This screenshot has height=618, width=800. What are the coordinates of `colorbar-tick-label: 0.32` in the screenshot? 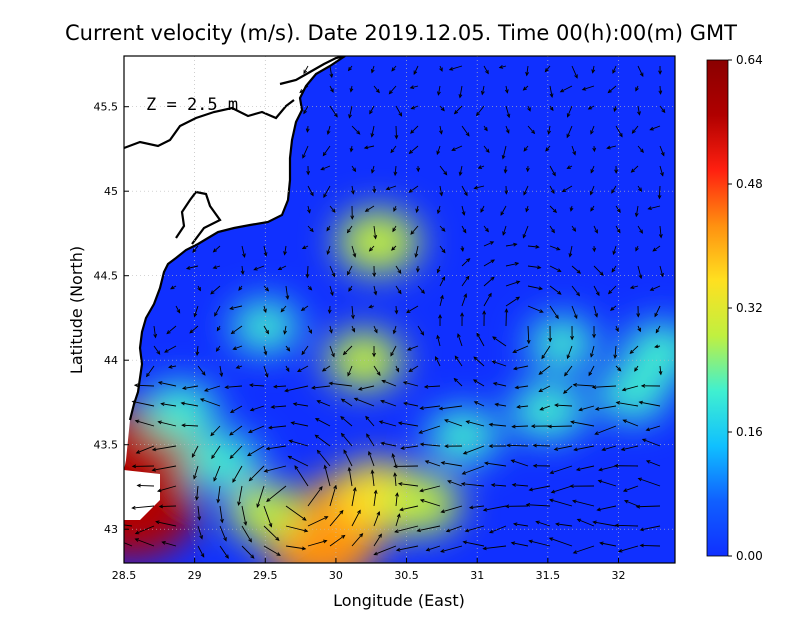 It's located at (749, 308).